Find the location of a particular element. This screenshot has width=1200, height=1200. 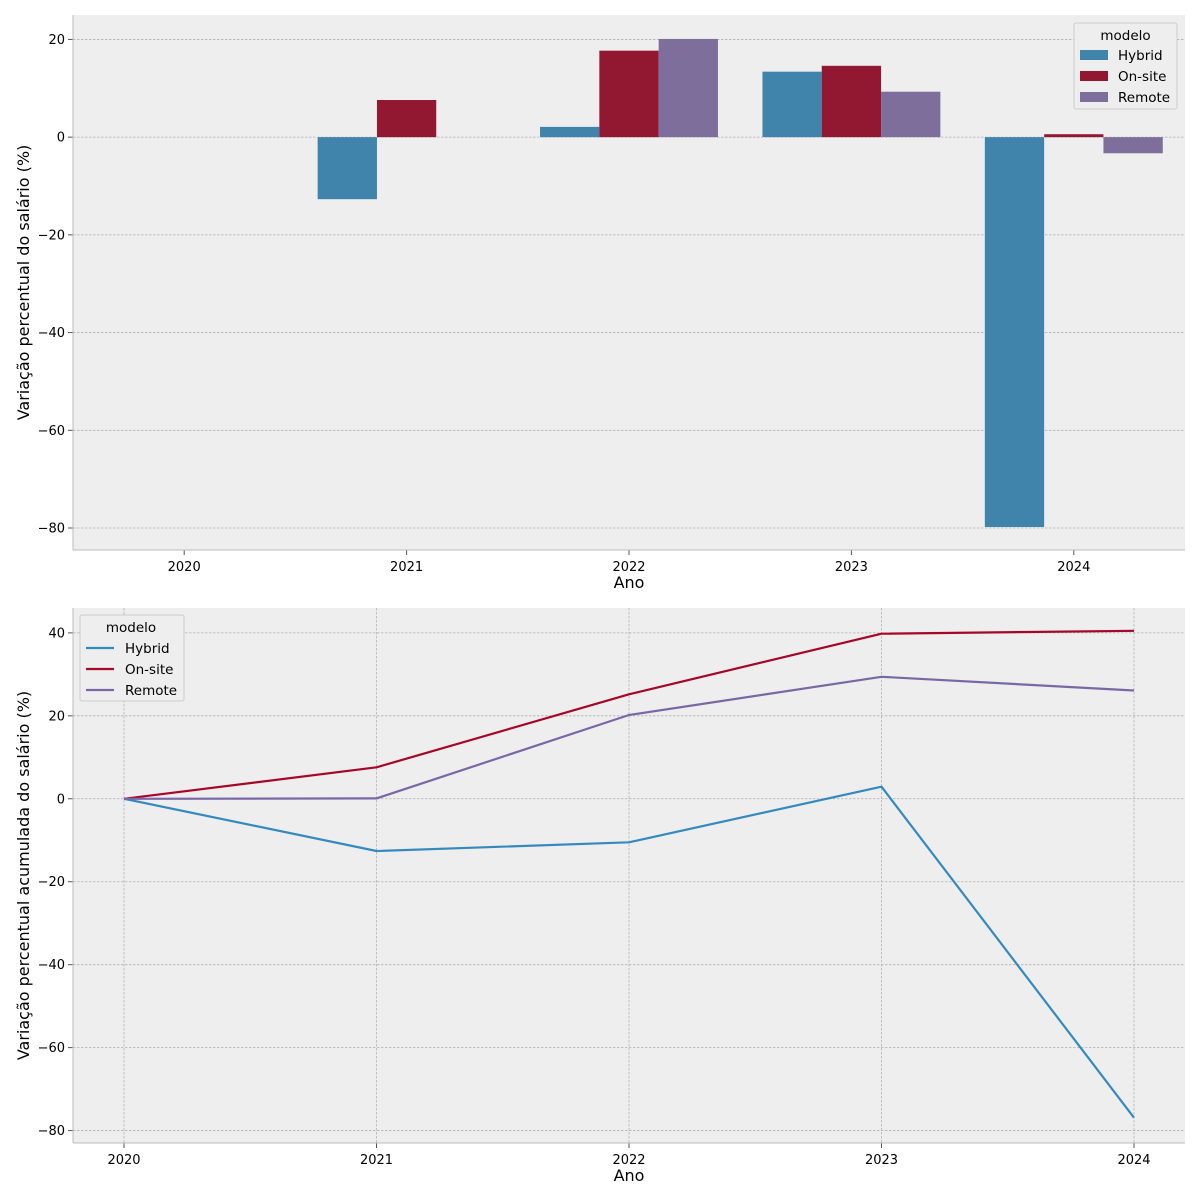

bar-hybrid-2024 is located at coordinates (1014, 332).